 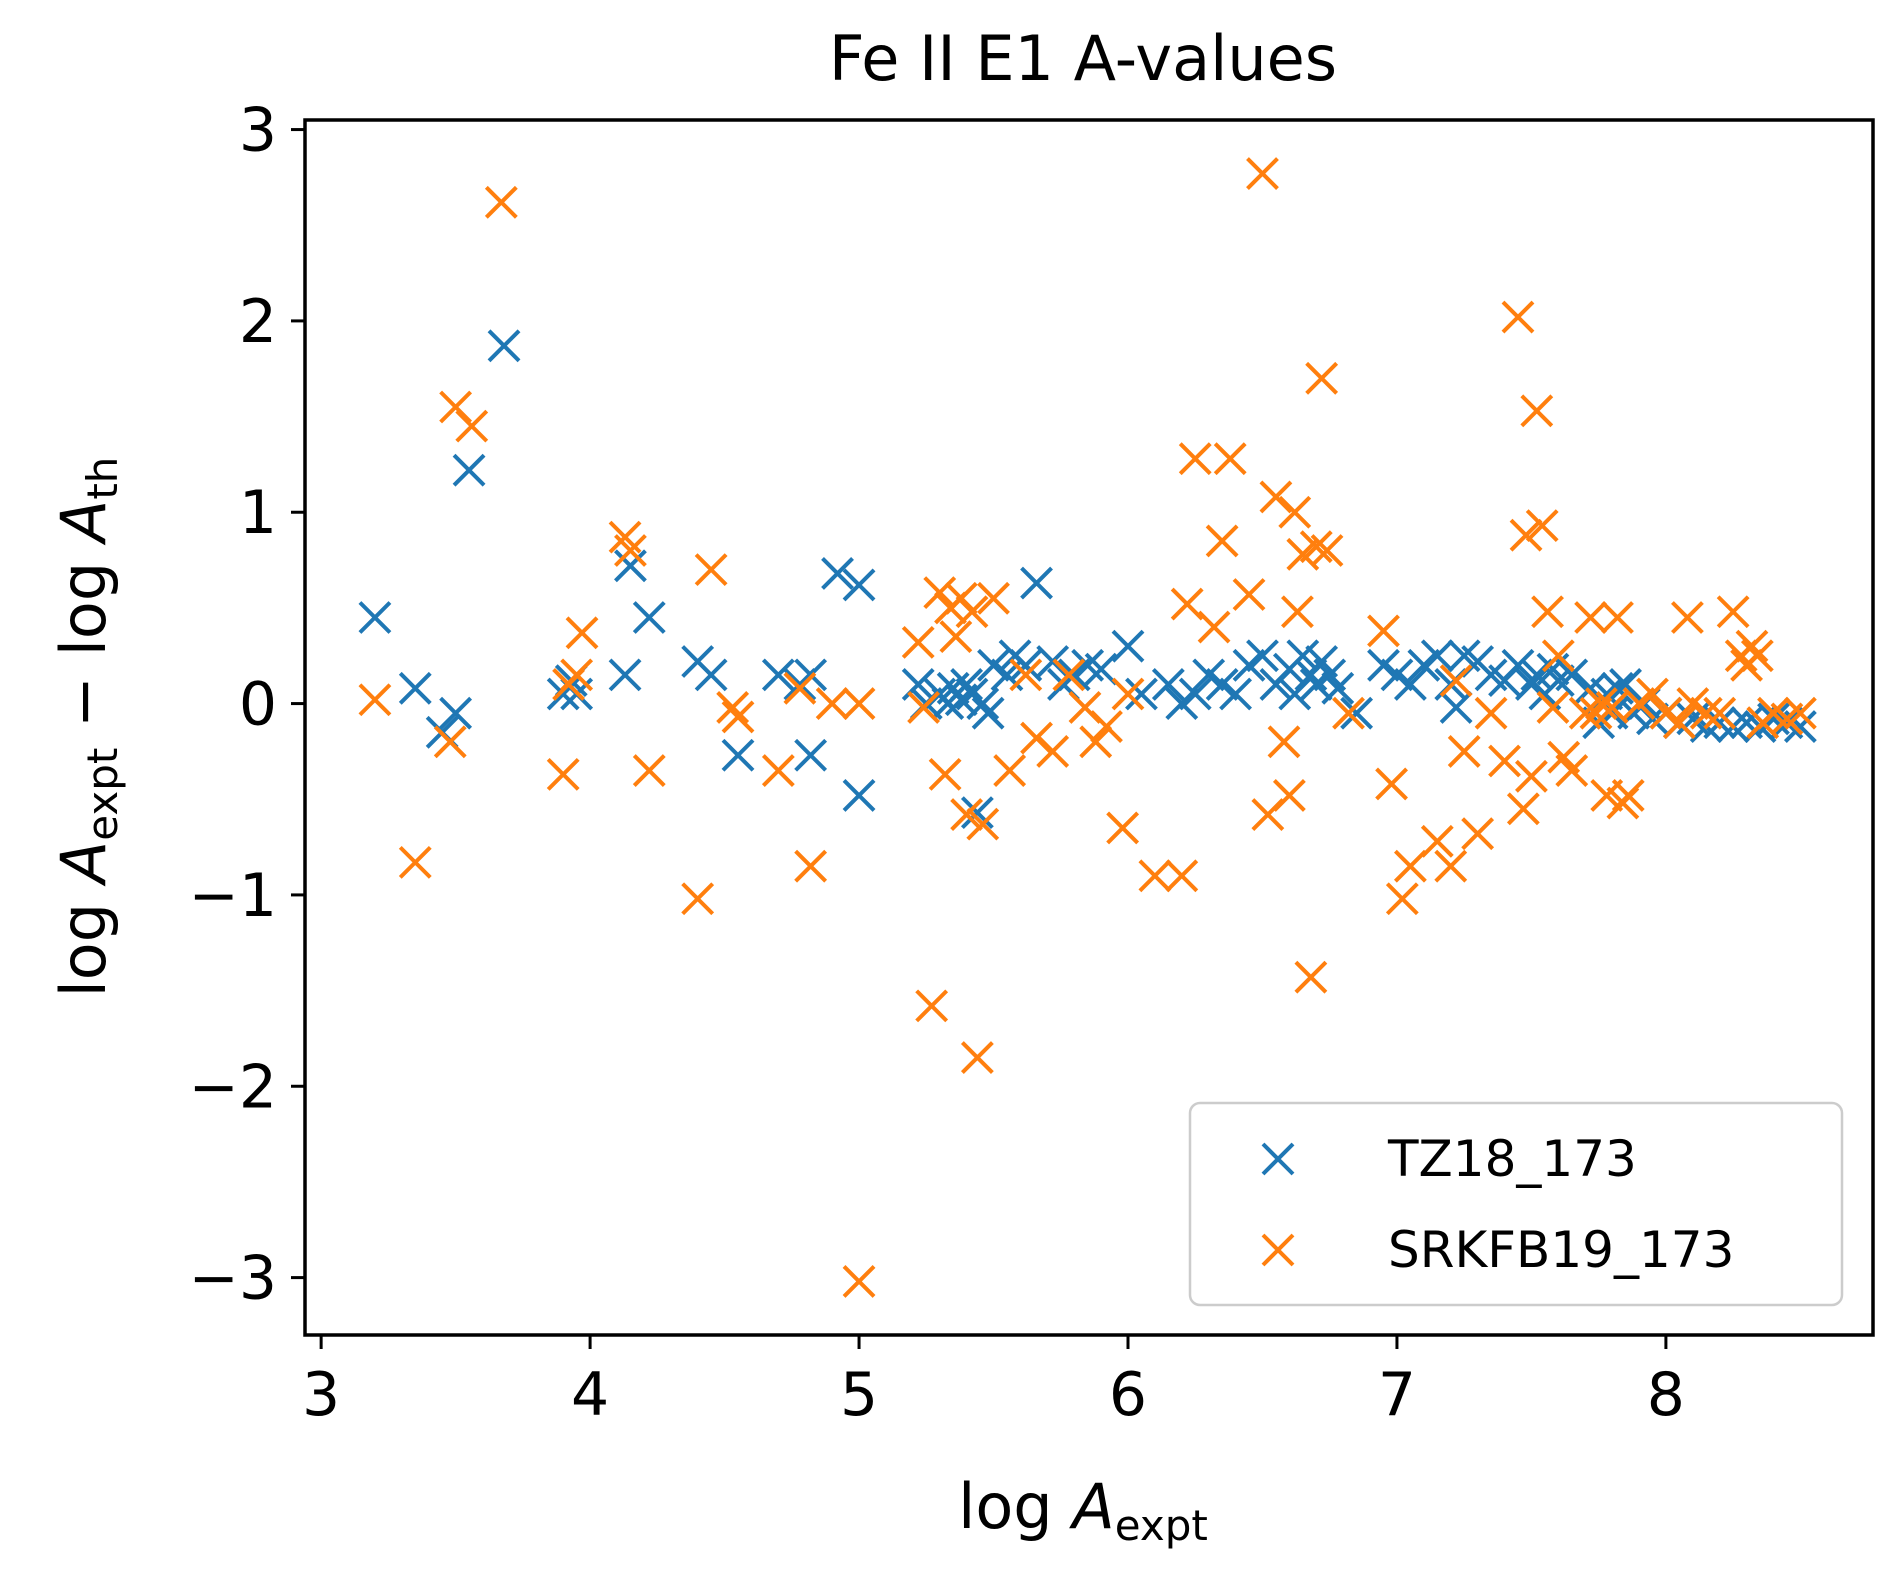 I want to click on y-axis-label-group: log Aexpt − log Ath, so click(x=87, y=727).